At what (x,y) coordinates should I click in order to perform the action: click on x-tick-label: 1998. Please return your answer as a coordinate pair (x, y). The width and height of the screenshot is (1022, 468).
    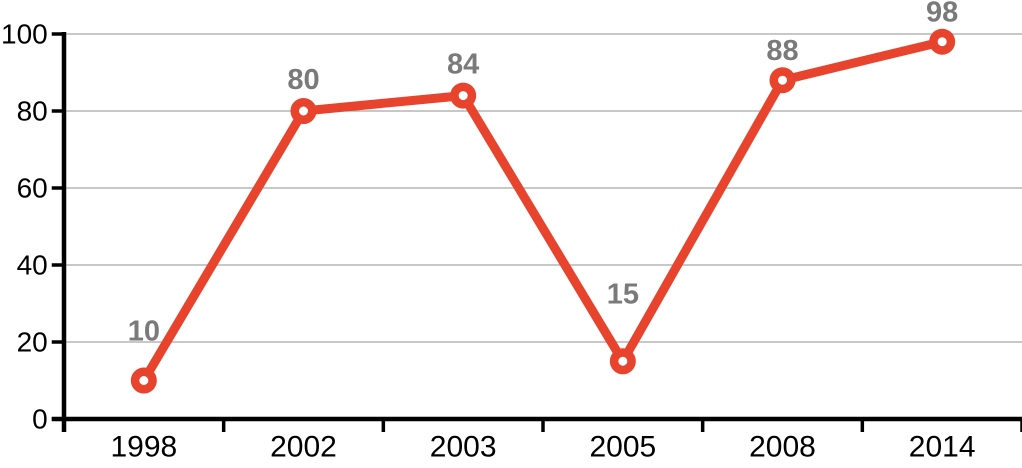
    Looking at the image, I should click on (143, 447).